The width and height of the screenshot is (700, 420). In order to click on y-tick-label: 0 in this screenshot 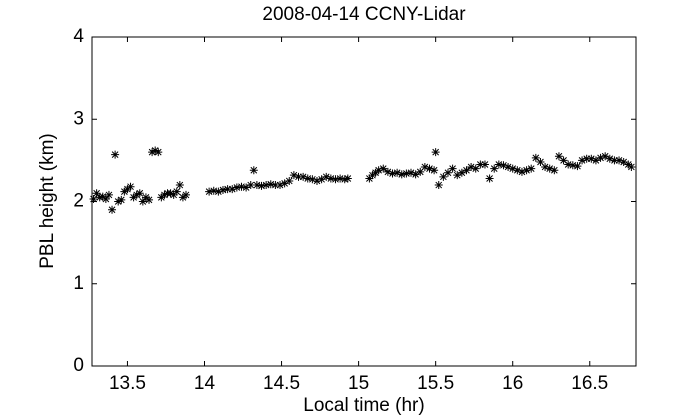, I will do `click(78, 365)`.